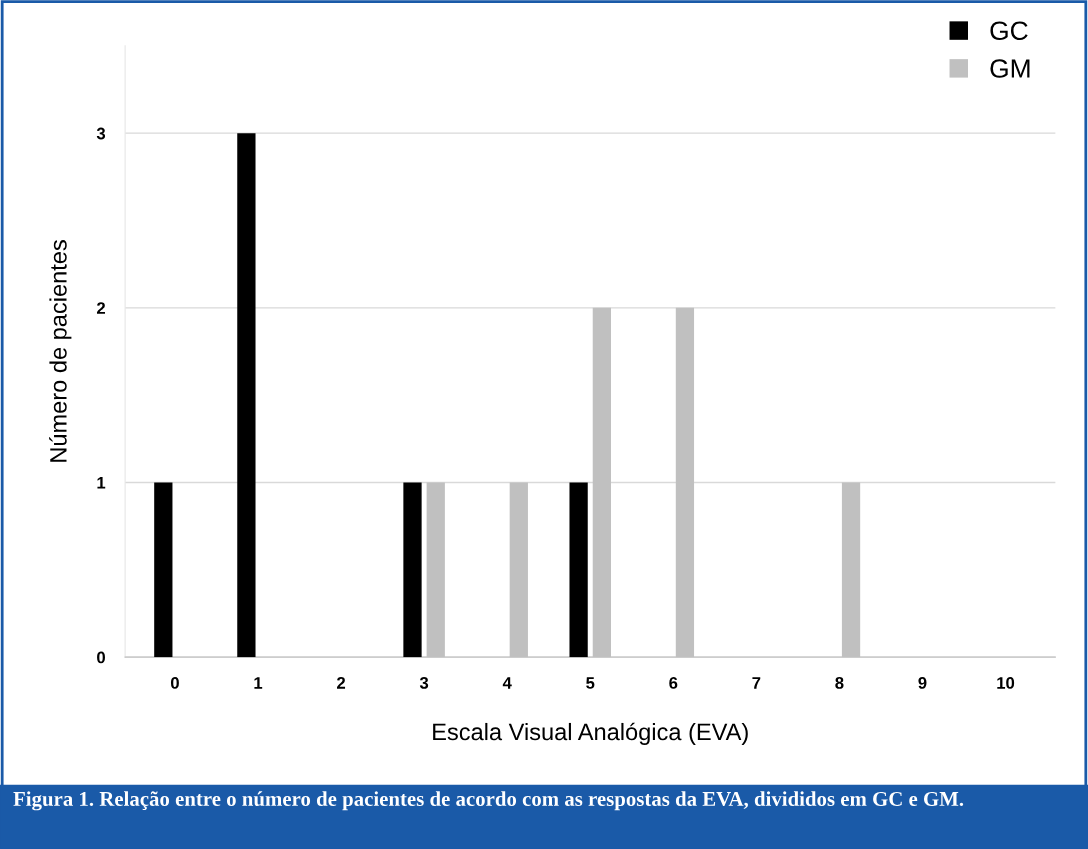 The image size is (1088, 849). Describe the element at coordinates (60, 351) in the screenshot. I see `y-axis-title: Número de pacientes` at that location.